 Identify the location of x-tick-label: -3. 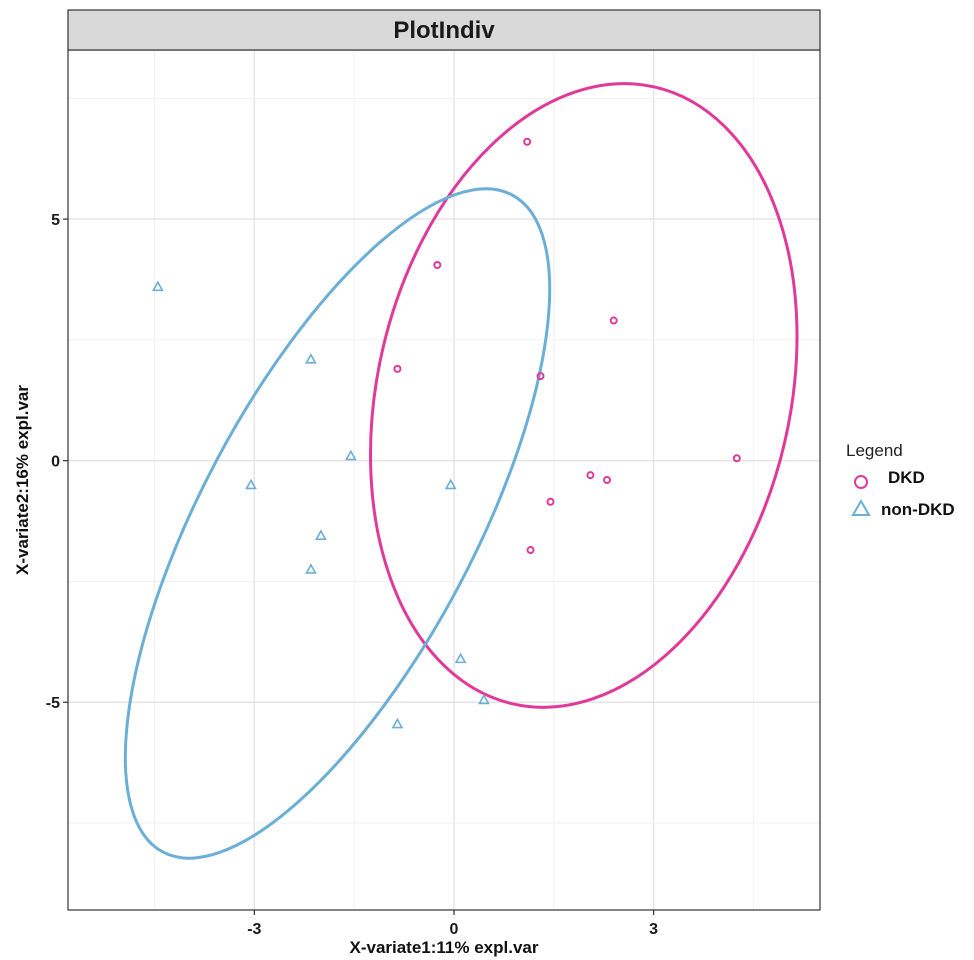
(254, 929).